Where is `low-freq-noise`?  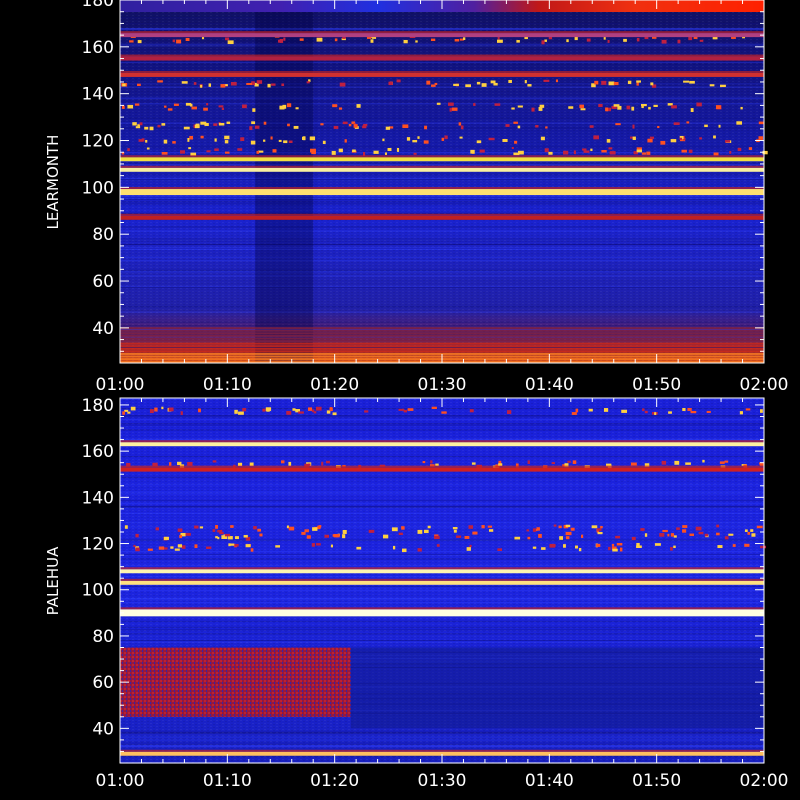
low-freq-noise is located at coordinates (442, 341).